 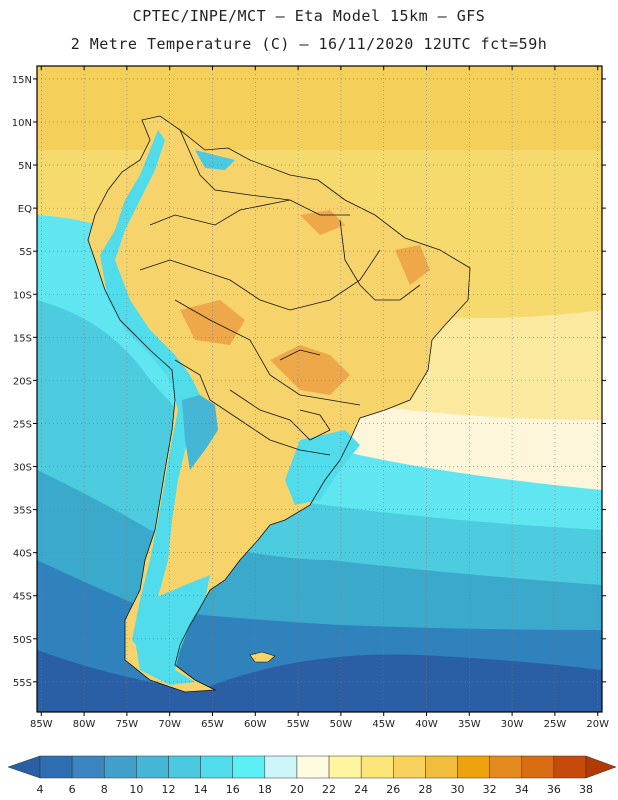 What do you see at coordinates (40, 789) in the screenshot?
I see `colorbar-label: 4` at bounding box center [40, 789].